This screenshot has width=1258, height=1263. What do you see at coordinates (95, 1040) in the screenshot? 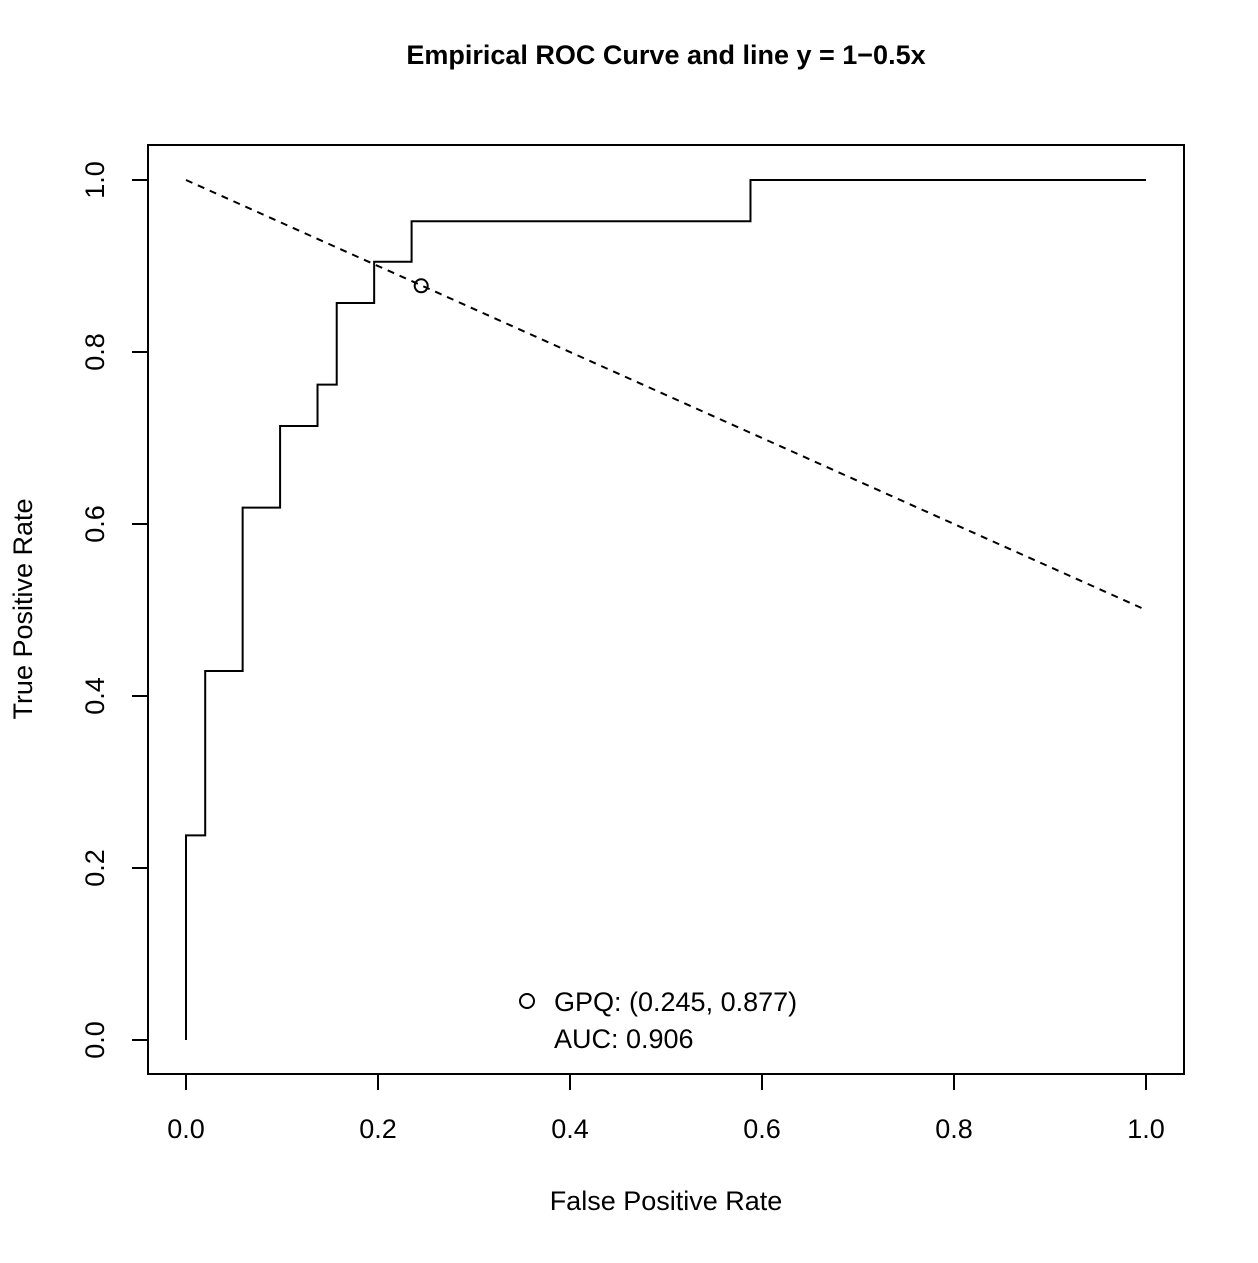
I see `y-tick-label: 0.0` at bounding box center [95, 1040].